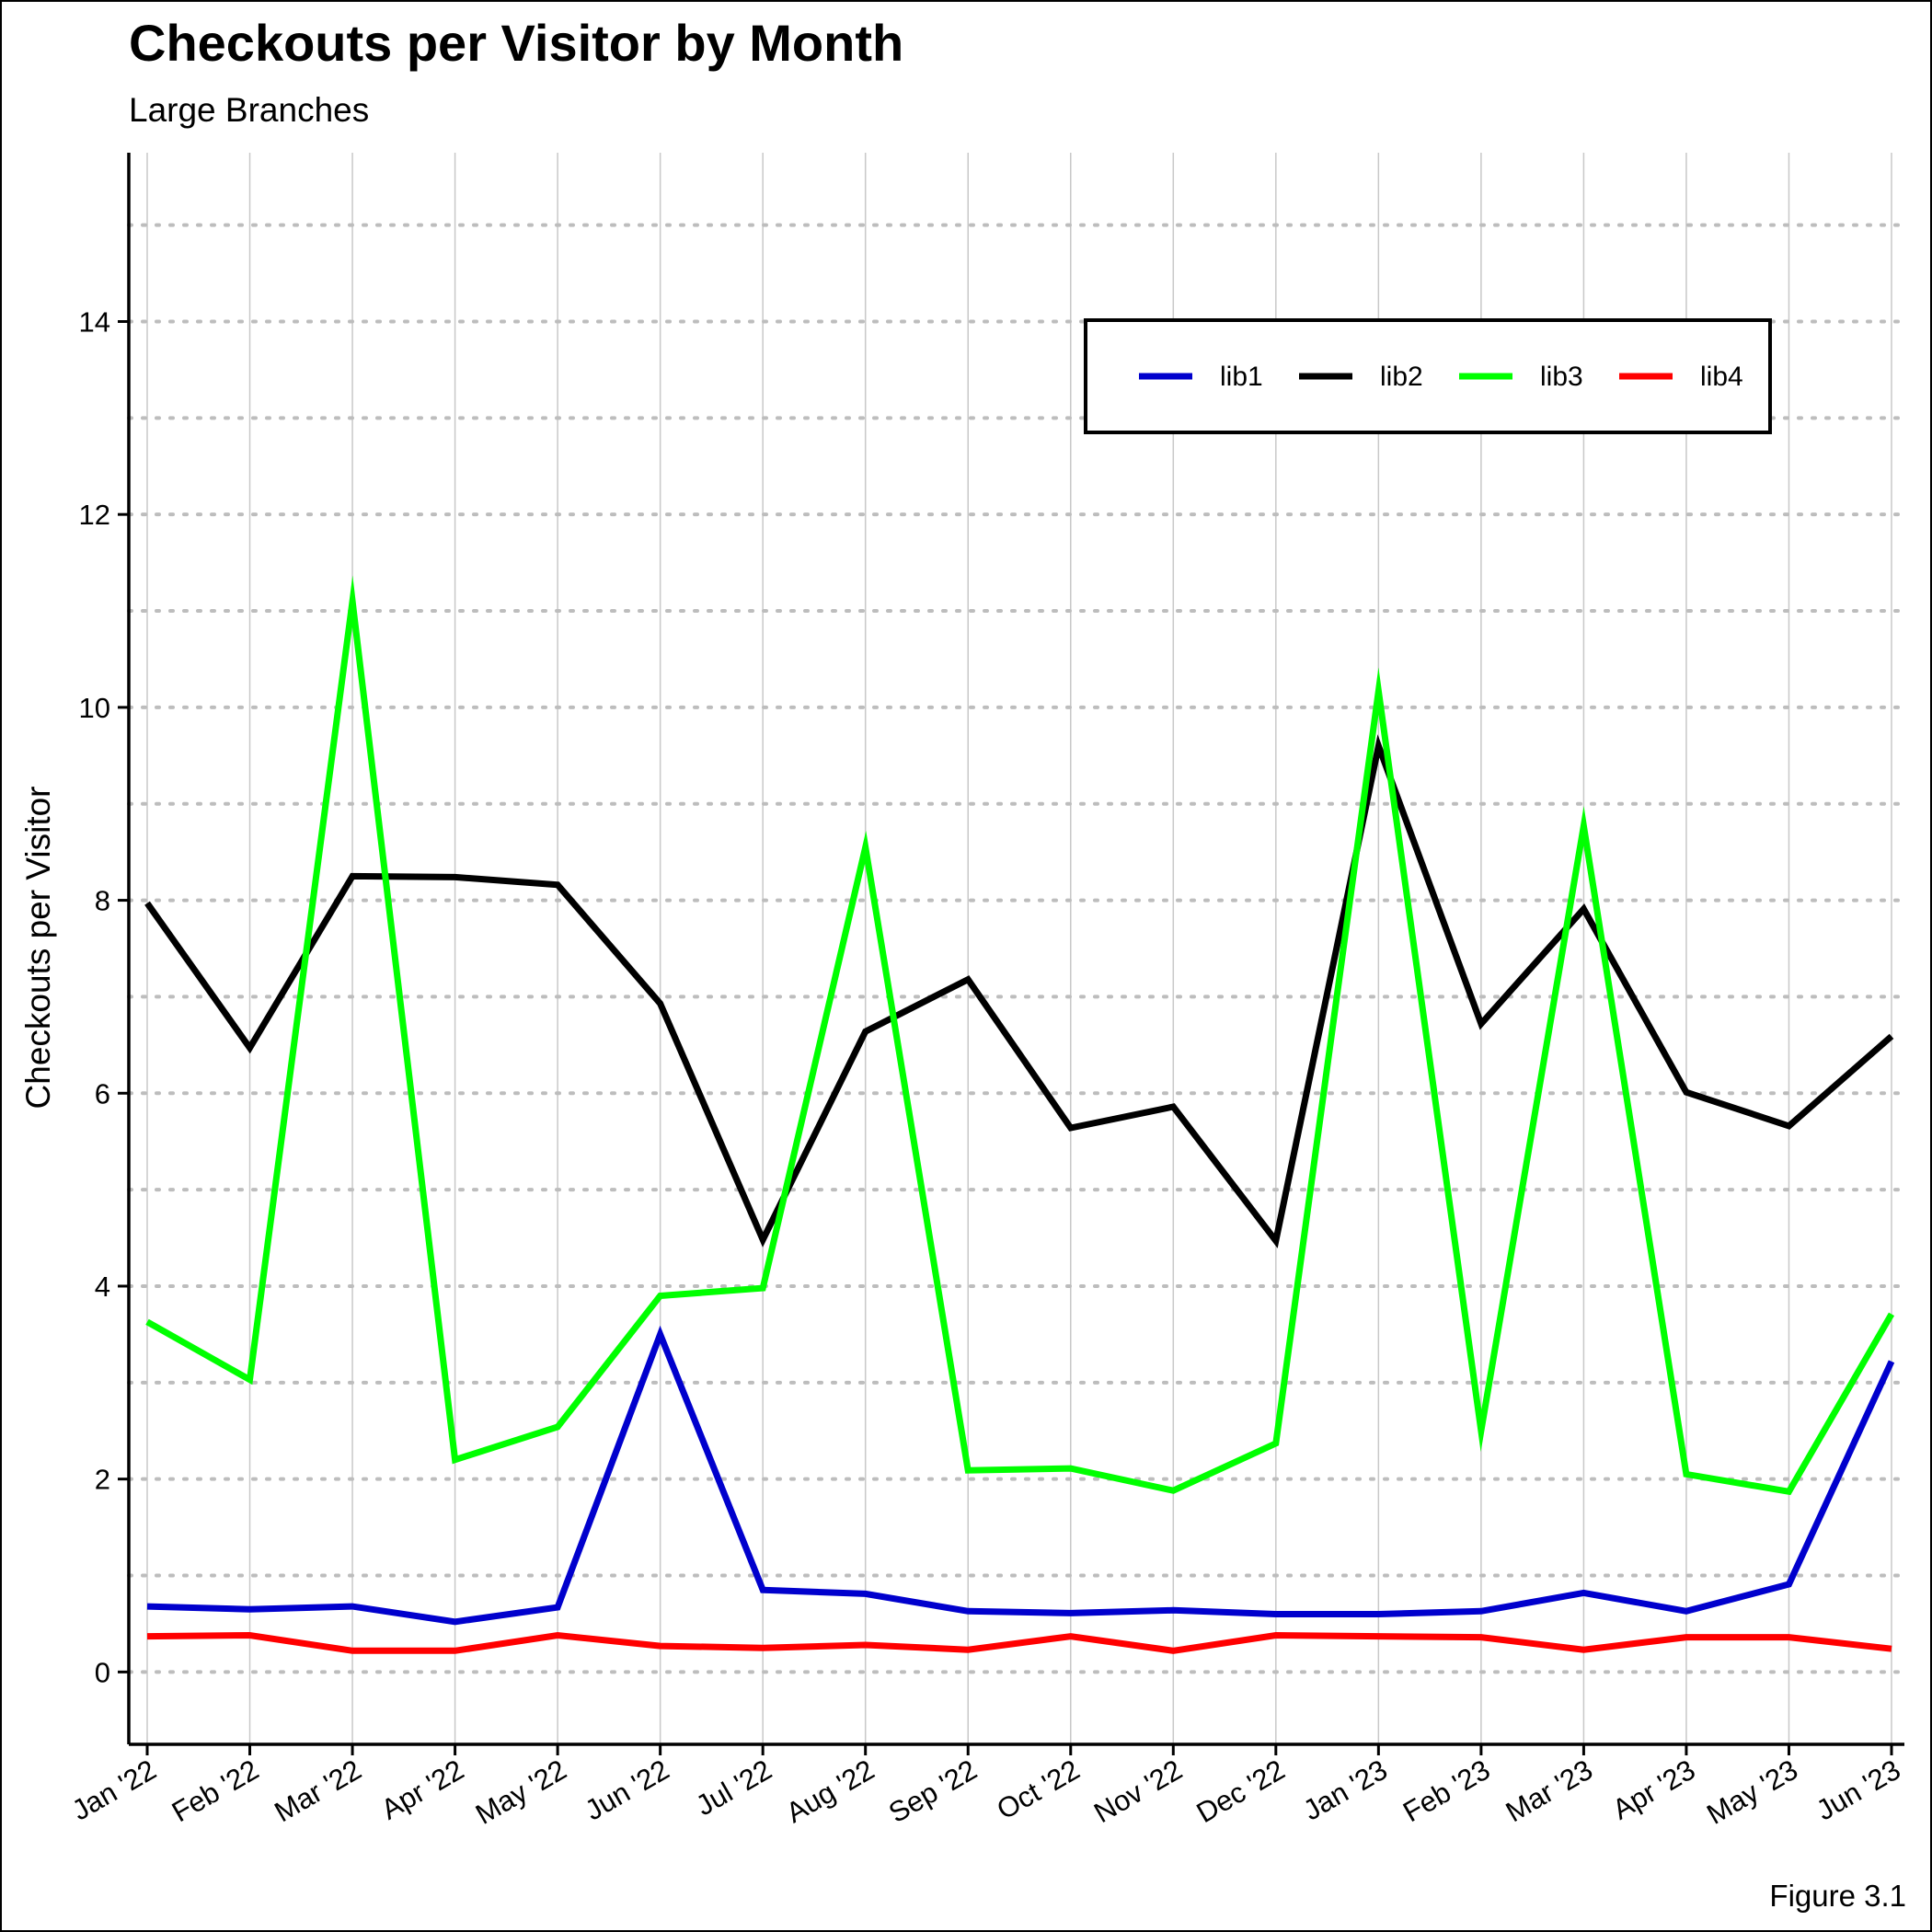  I want to click on legend: lib1 lib2 lib3 lib4, so click(1428, 376).